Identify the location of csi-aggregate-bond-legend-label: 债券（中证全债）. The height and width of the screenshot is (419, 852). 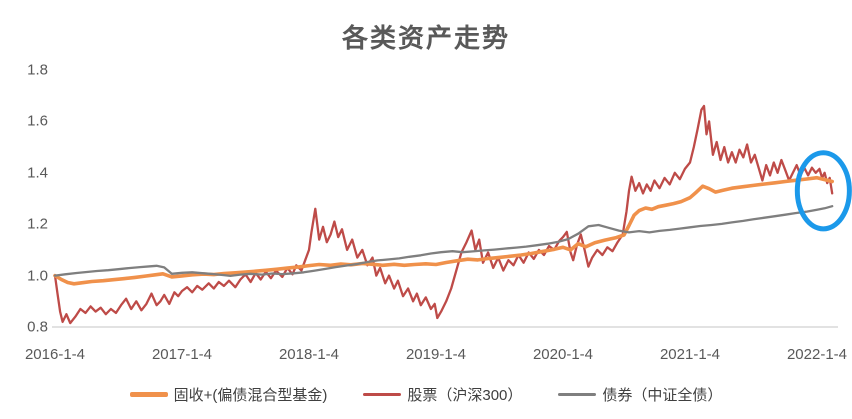
(662, 395).